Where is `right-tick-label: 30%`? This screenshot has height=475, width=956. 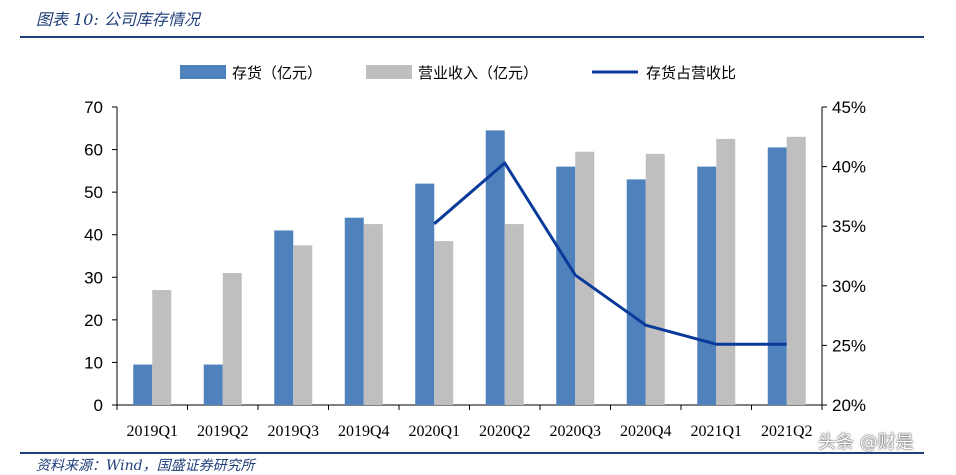
right-tick-label: 30% is located at coordinates (849, 286).